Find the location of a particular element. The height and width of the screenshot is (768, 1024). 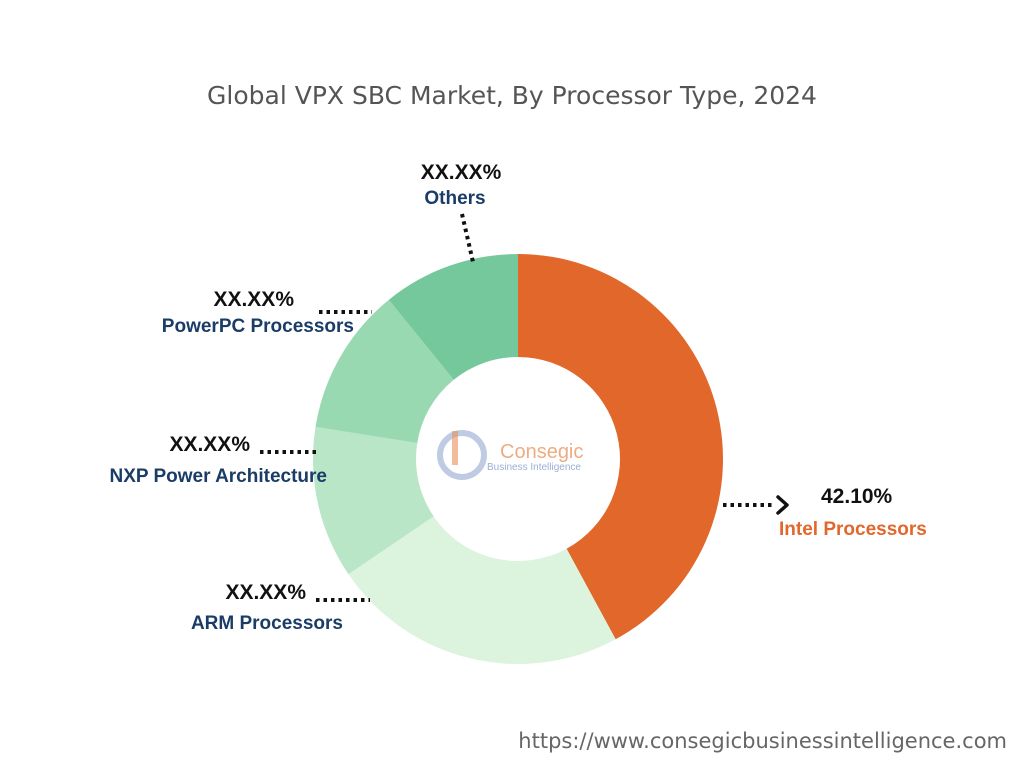

category-powerpc: PowerPC Processors is located at coordinates (258, 326).